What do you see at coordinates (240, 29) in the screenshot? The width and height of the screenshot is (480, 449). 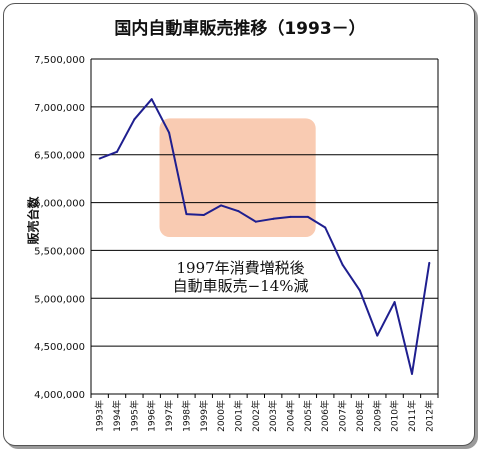 I see `chart-title: 国内自動車販売推移（1993－）` at bounding box center [240, 29].